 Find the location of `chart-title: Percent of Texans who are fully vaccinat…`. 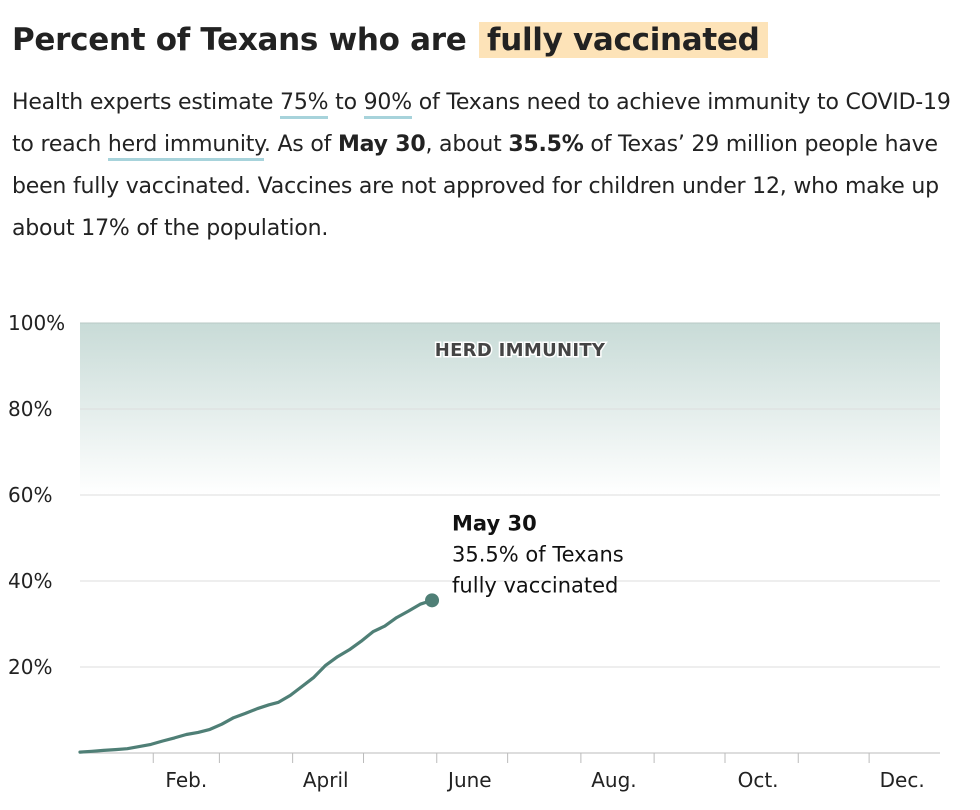

chart-title: Percent of Texans who are fully vaccinat… is located at coordinates (390, 40).